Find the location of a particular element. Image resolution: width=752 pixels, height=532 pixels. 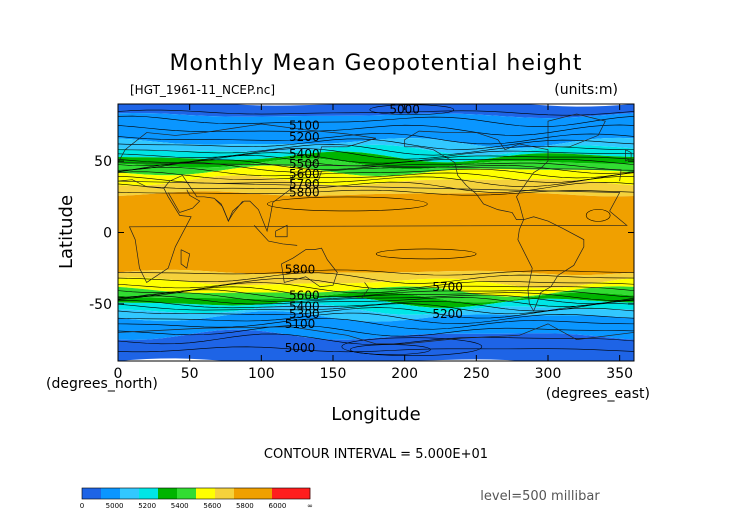

x-tick-label: 350 is located at coordinates (619, 374).